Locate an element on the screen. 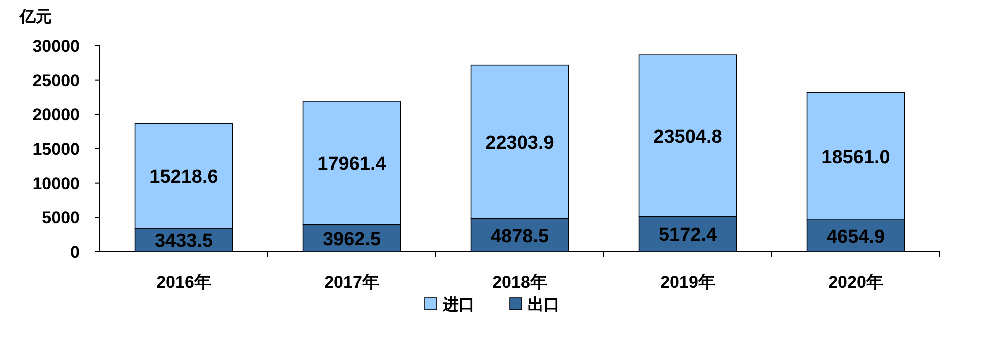  x-tick-label: 2016年 is located at coordinates (184, 282).